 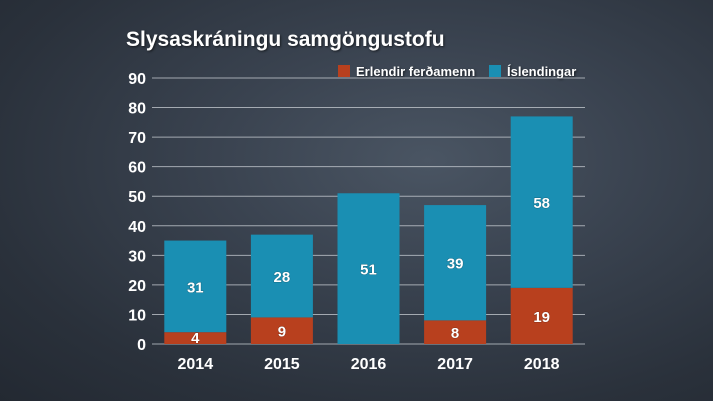 What do you see at coordinates (344, 71) in the screenshot?
I see `legend-swatch-erlendir` at bounding box center [344, 71].